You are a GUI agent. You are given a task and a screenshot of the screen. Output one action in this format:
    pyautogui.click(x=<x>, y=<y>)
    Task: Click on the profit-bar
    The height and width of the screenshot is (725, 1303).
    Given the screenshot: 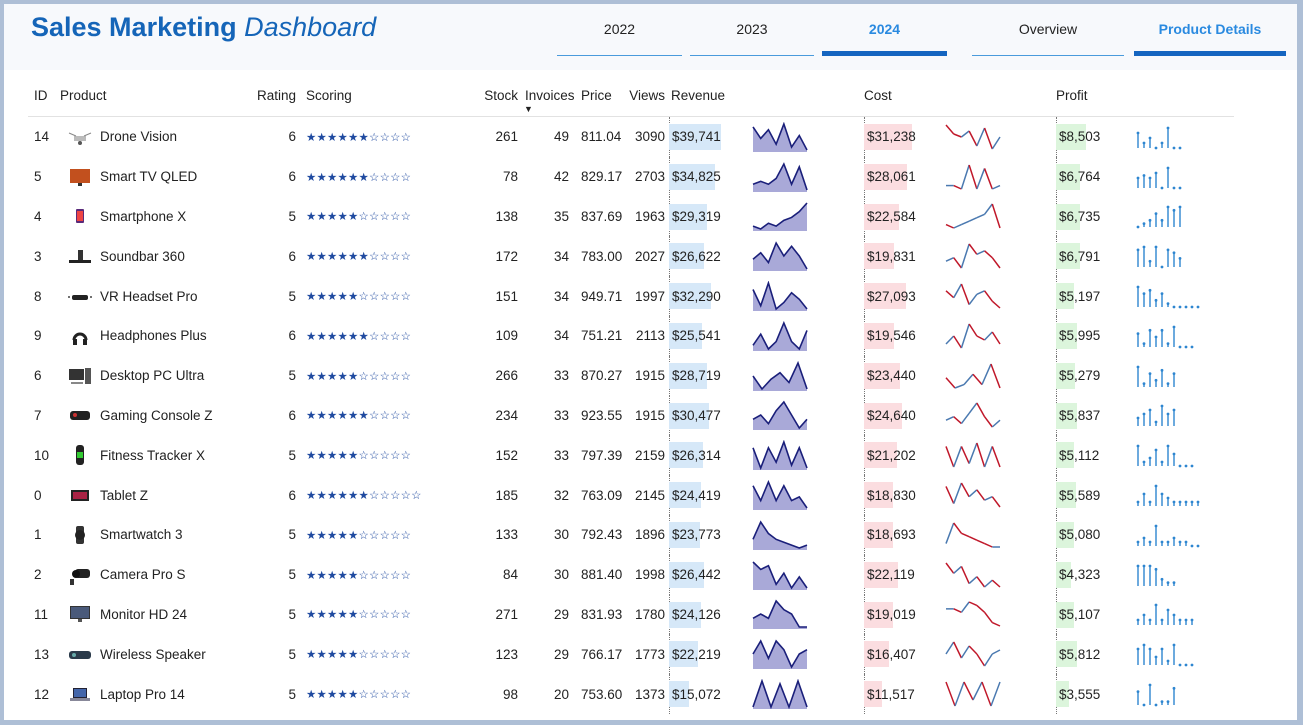 What is the action you would take?
    pyautogui.click(x=1068, y=256)
    